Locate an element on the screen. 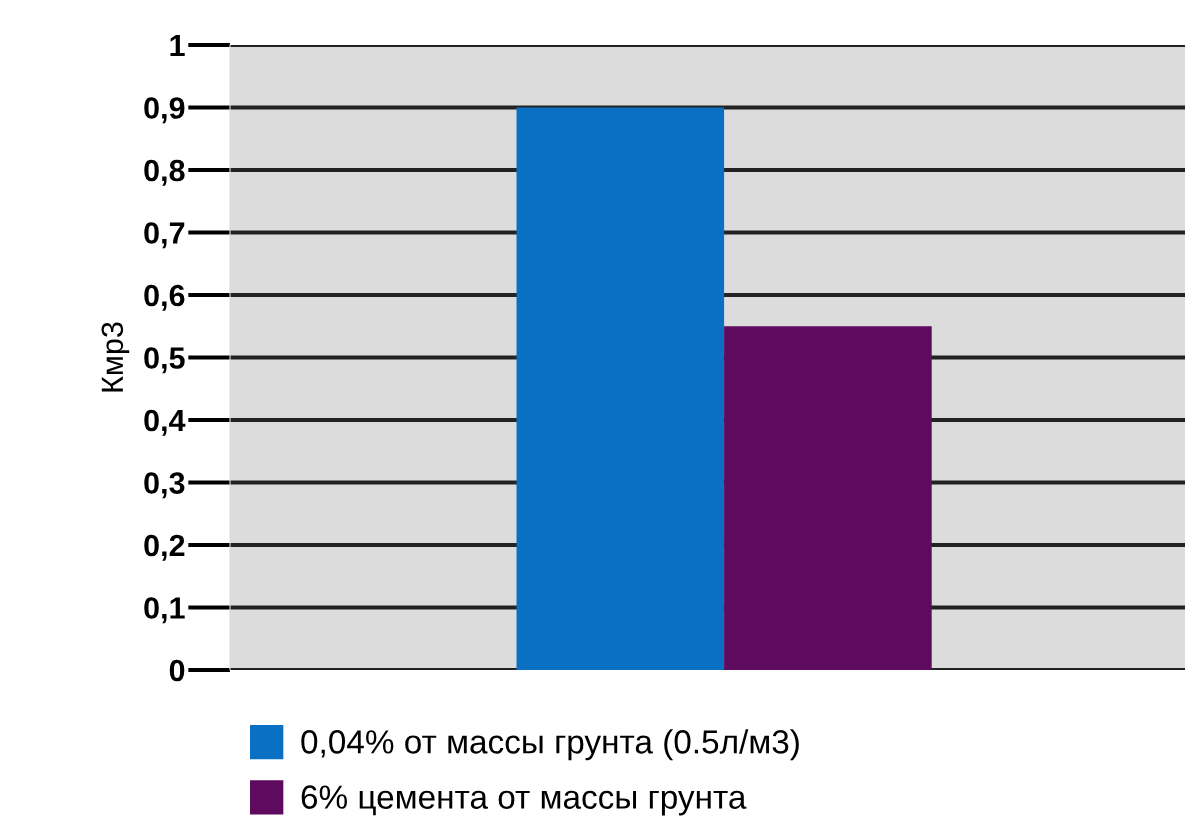 The width and height of the screenshot is (1185, 838). y-tick-label: 0,9 is located at coordinates (164, 110).